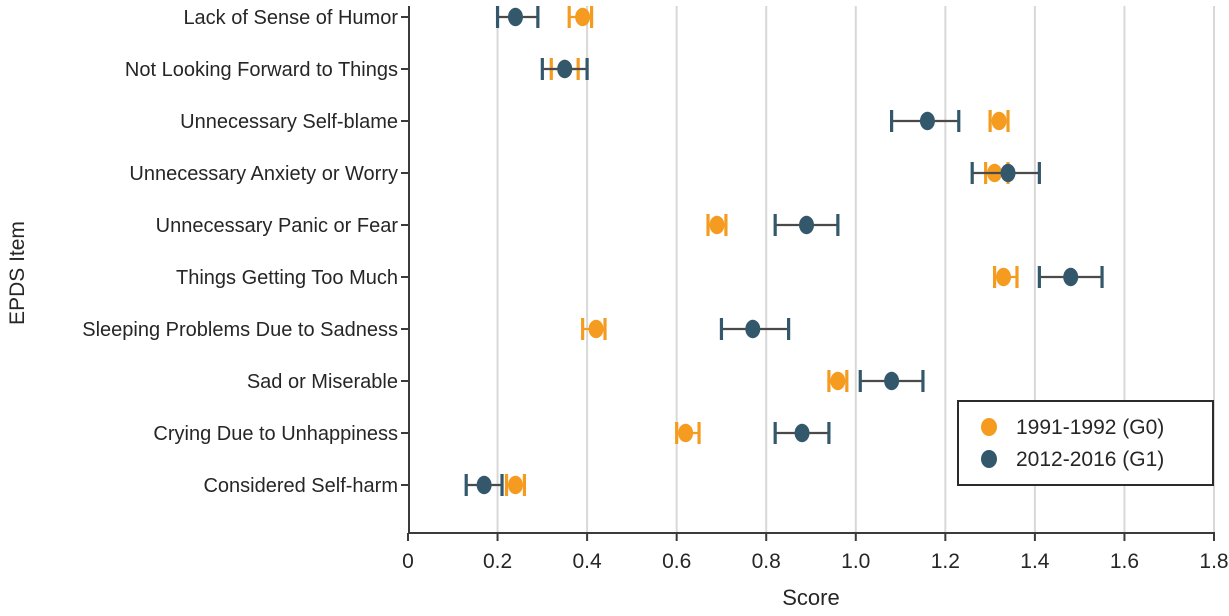  I want to click on legend-box, so click(1085, 443).